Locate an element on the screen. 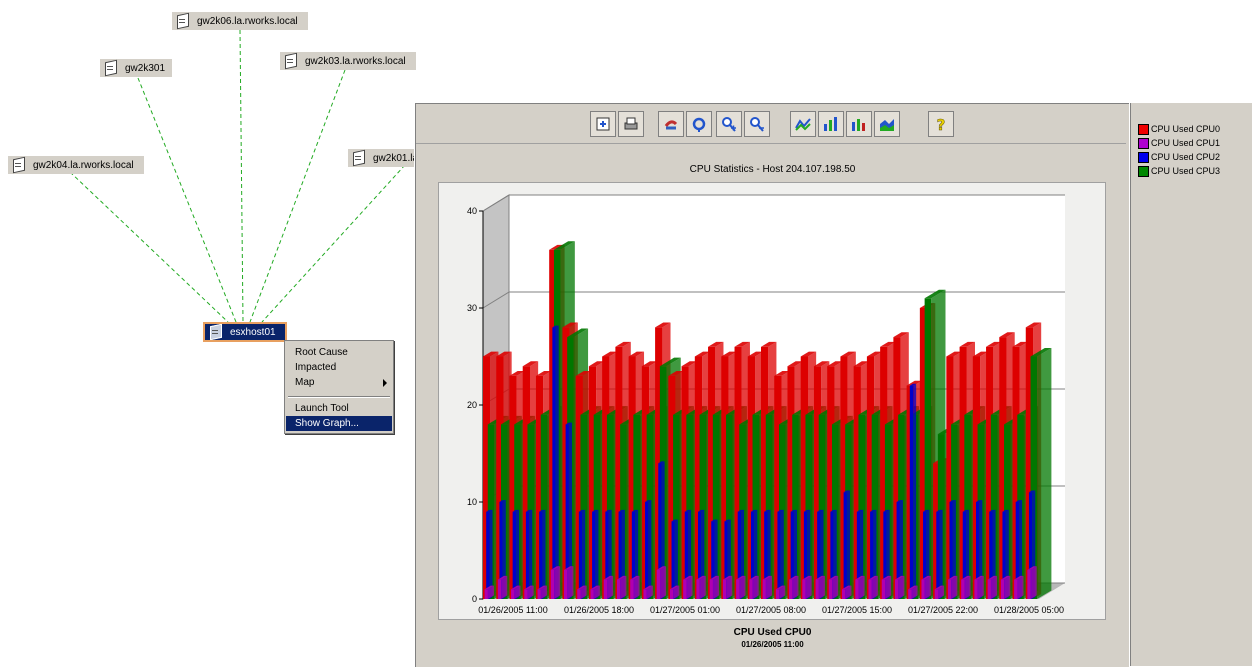 Image resolution: width=1252 pixels, height=667 pixels. bar-chart-icon is located at coordinates (830, 124).